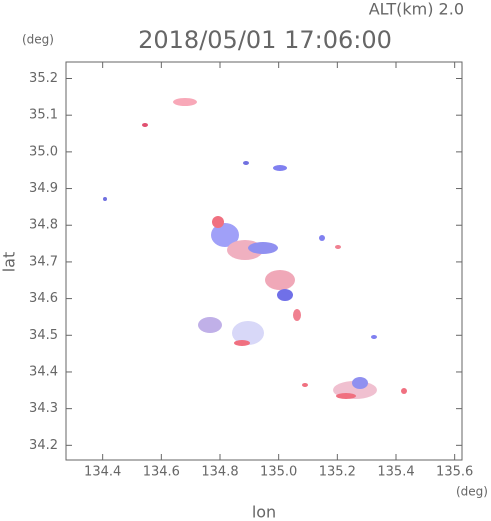 The width and height of the screenshot is (491, 521). I want to click on x-unit: (deg), so click(472, 492).